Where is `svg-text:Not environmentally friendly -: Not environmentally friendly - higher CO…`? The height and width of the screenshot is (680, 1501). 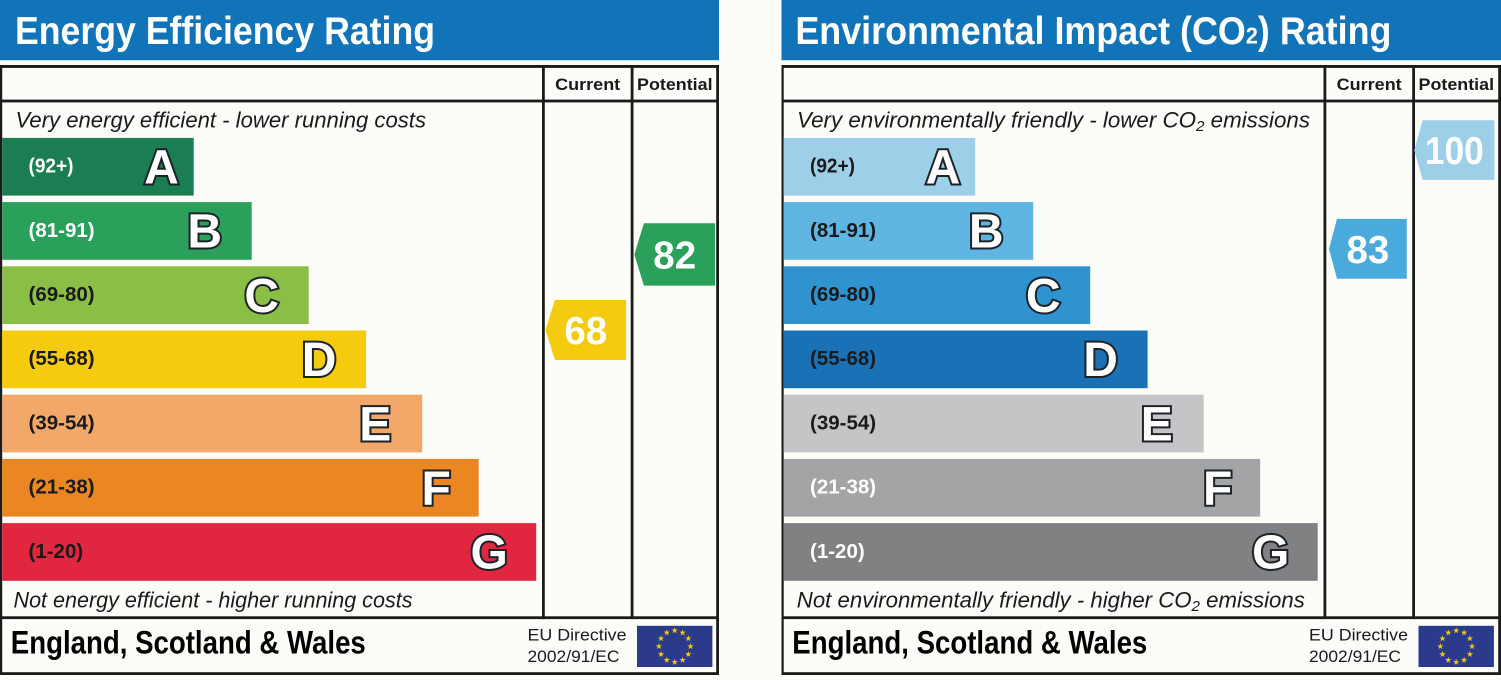
svg-text:Not environmentally friendly -: Not environmentally friendly - higher CO… is located at coordinates (1051, 602).